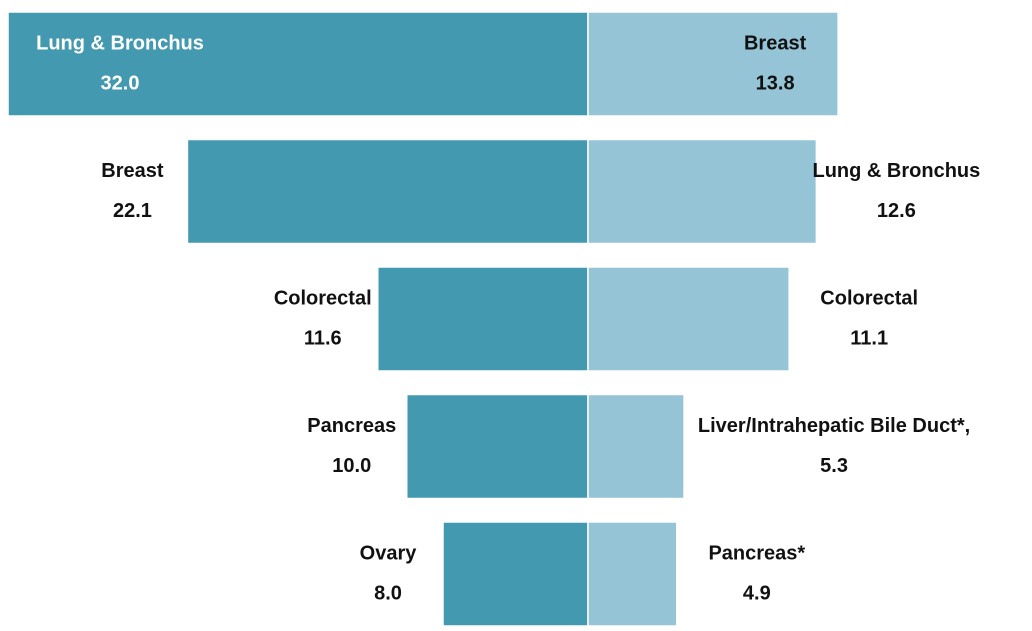 The image size is (1032, 631). I want to click on value-label: 11.1, so click(869, 338).